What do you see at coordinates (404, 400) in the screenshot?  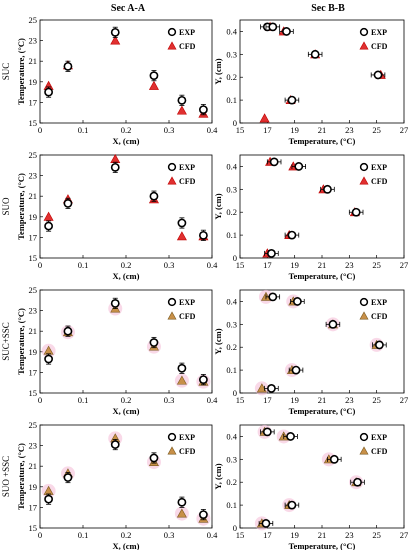 I see `x-tick-label: 27` at bounding box center [404, 400].